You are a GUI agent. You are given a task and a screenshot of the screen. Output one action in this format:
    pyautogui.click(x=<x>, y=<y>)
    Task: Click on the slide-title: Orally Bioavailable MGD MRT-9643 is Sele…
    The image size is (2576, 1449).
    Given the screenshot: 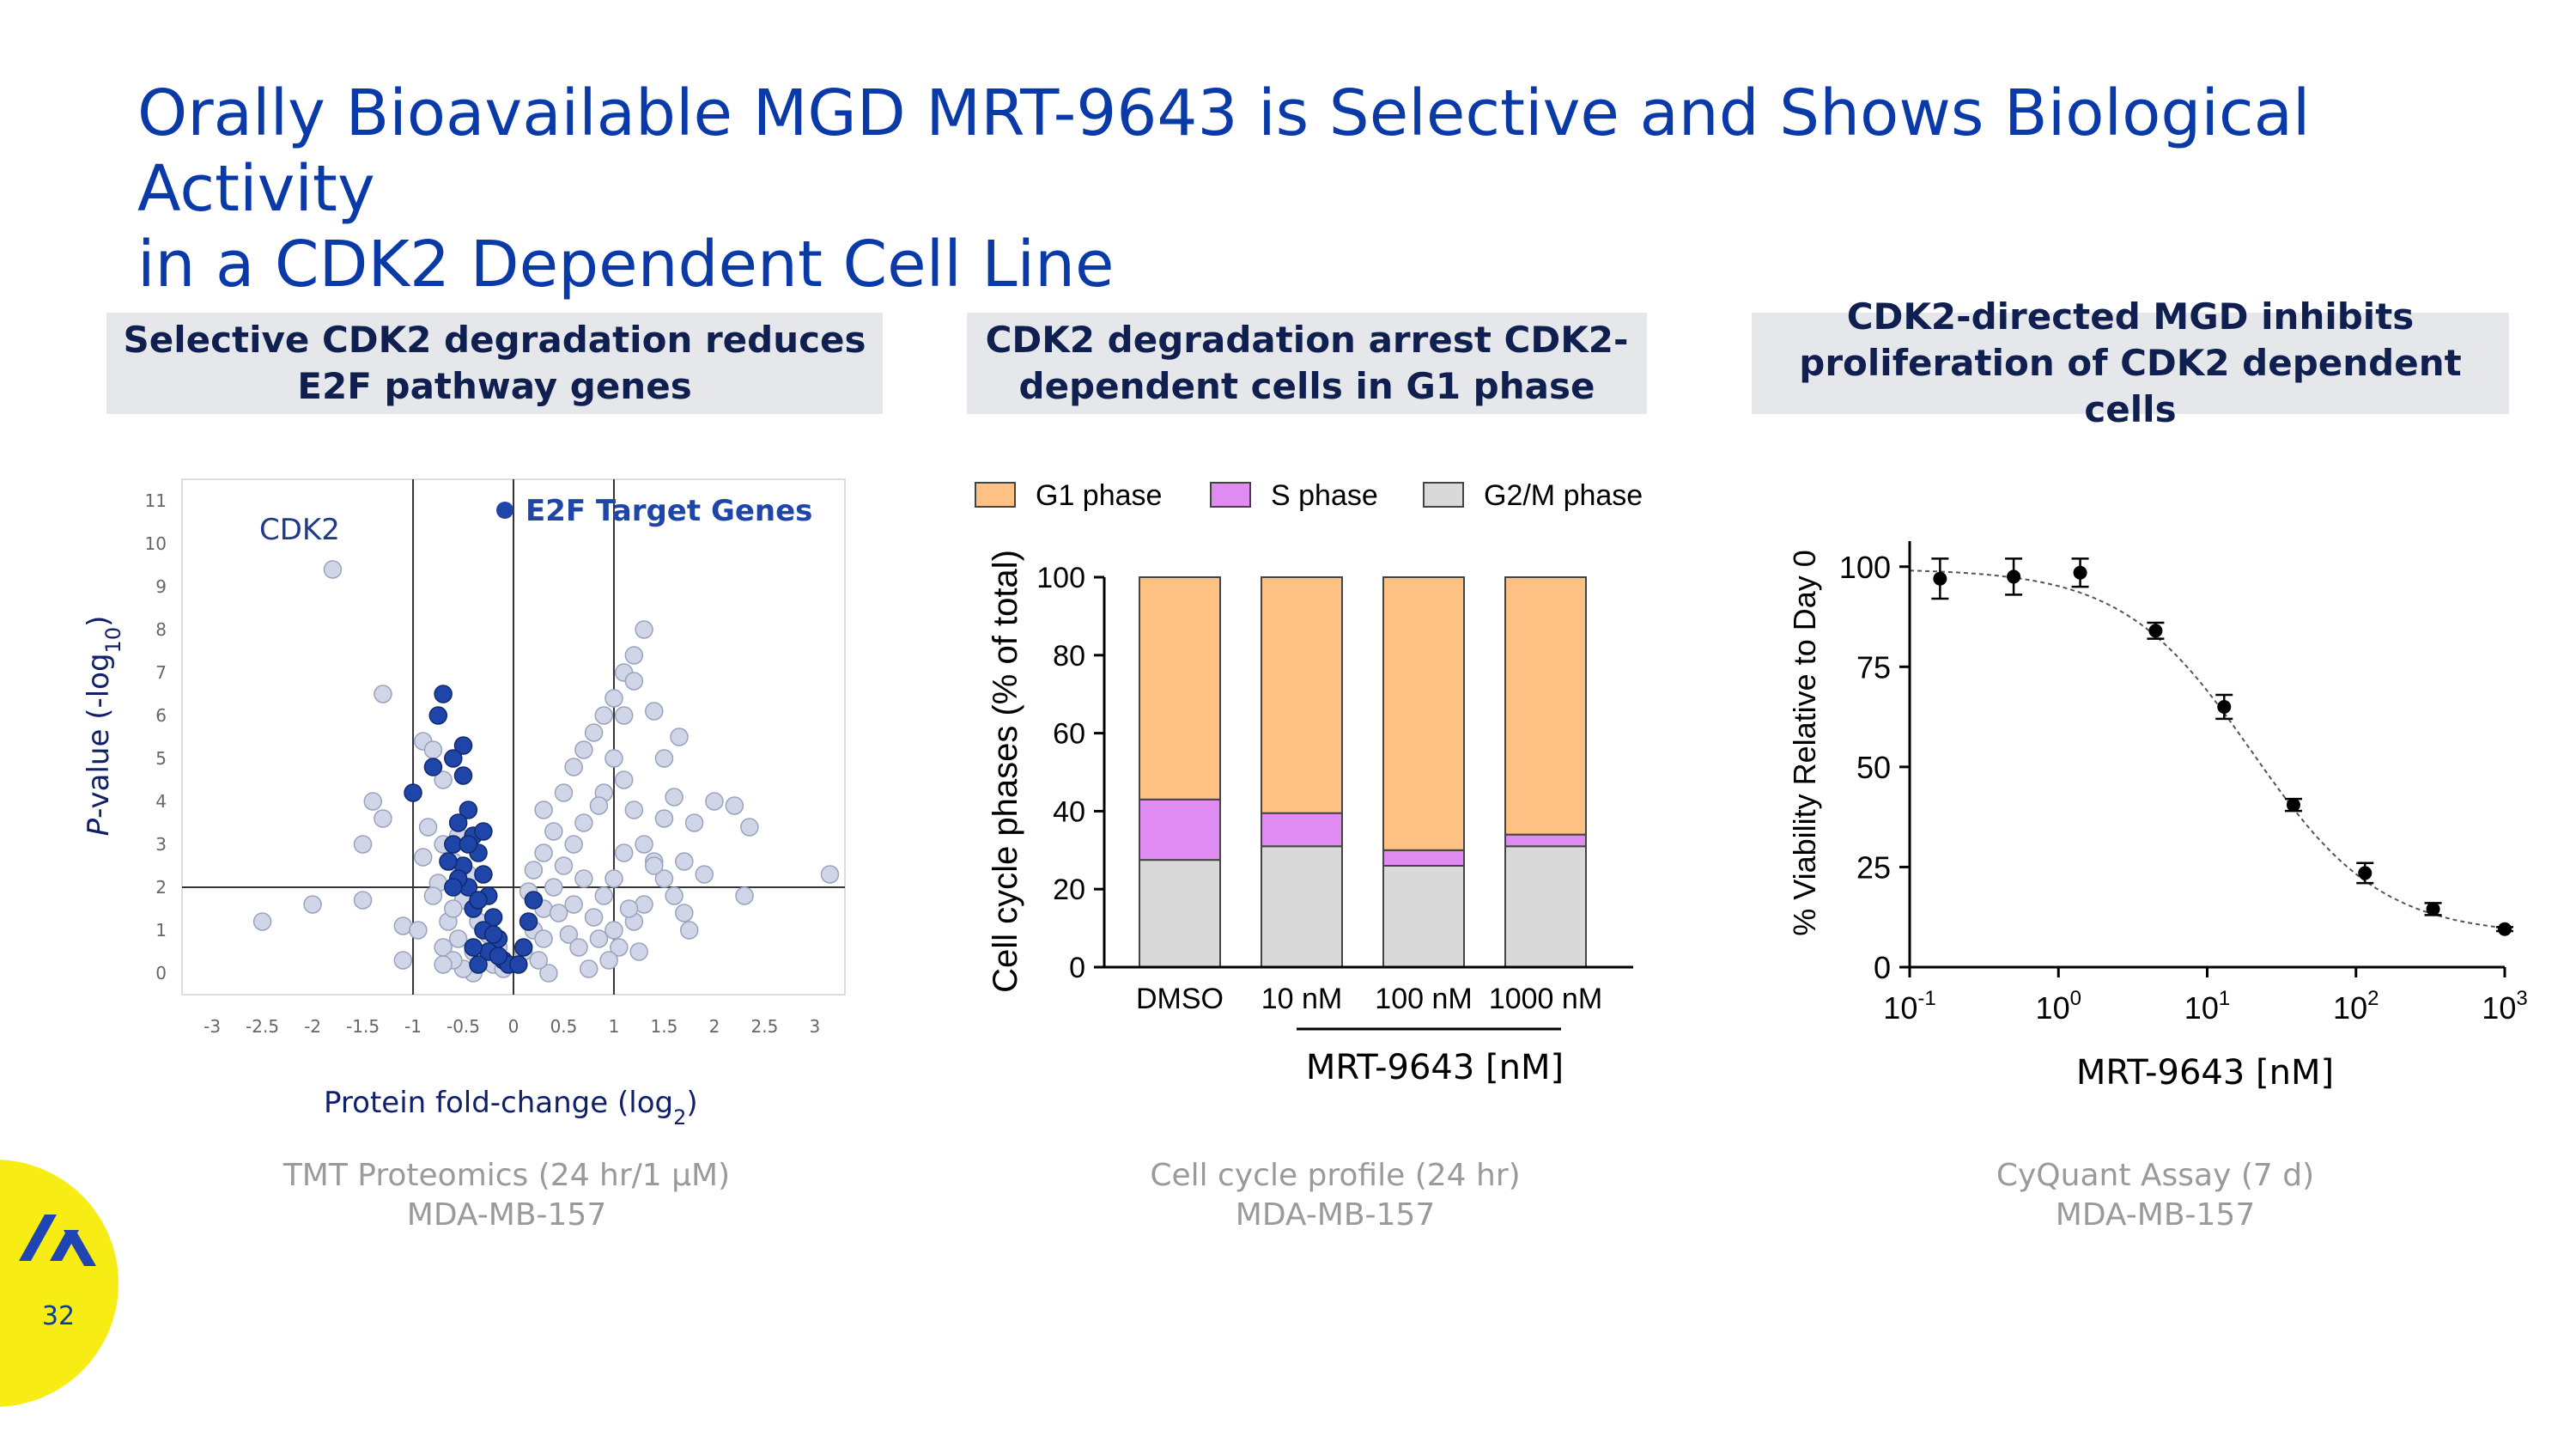 What is the action you would take?
    pyautogui.click(x=1339, y=189)
    